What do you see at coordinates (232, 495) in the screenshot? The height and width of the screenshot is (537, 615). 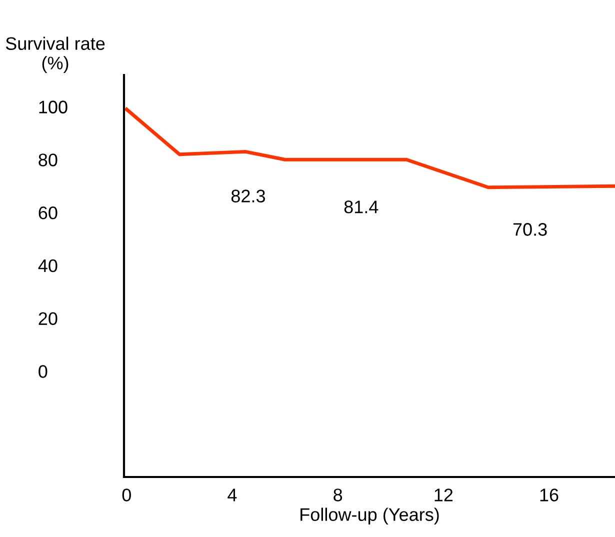 I see `x-tick-label: 4` at bounding box center [232, 495].